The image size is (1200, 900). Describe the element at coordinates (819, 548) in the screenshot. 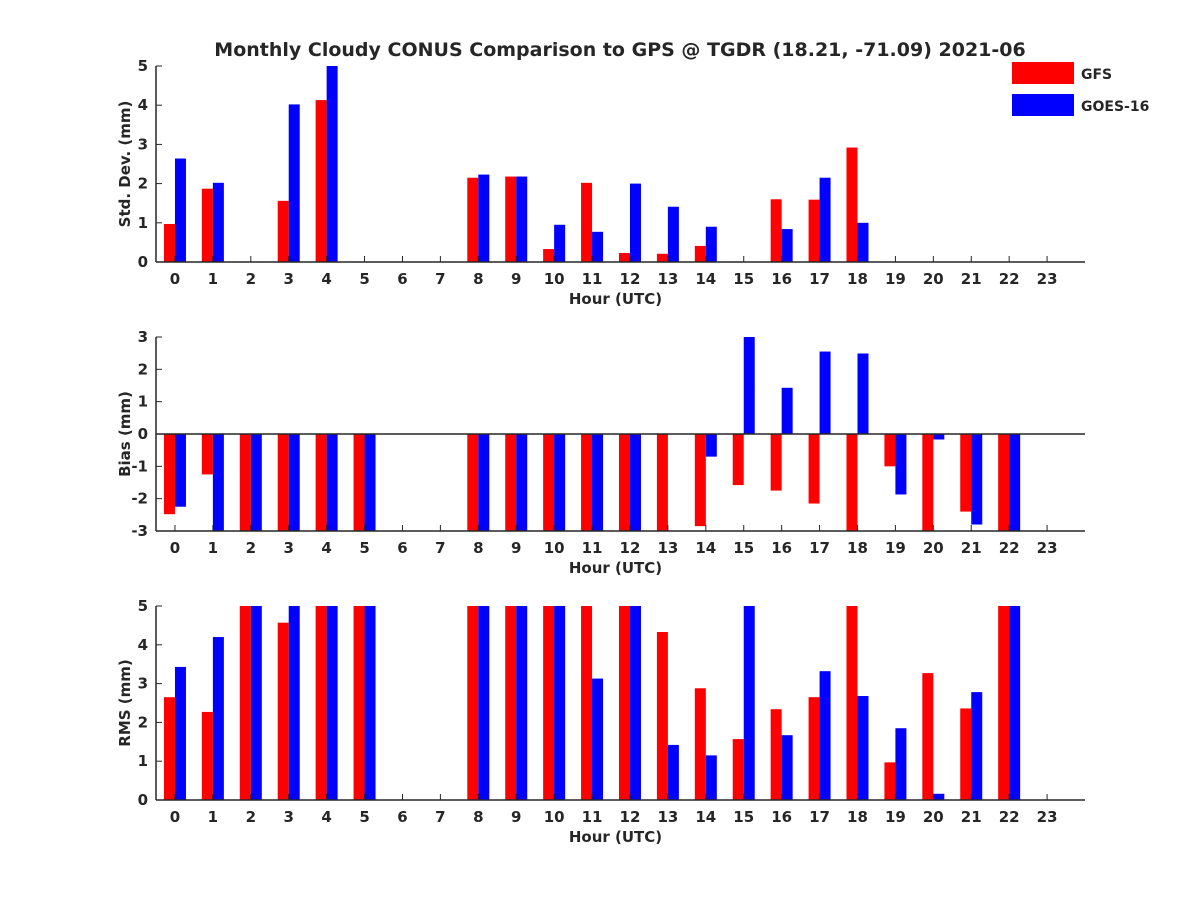

I see `x-tick-label: 17` at that location.